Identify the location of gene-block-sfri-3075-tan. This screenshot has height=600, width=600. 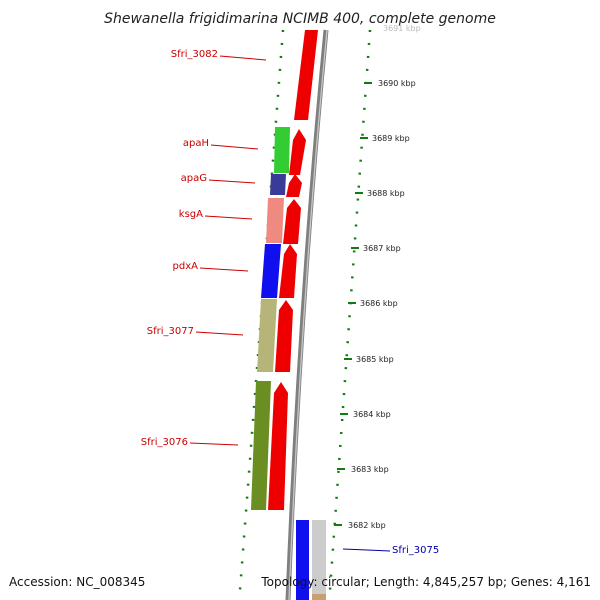
(319, 597).